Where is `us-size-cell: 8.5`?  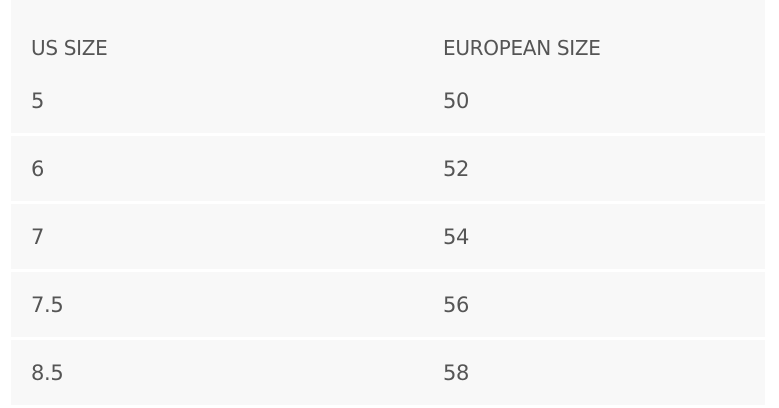 us-size-cell: 8.5 is located at coordinates (47, 372).